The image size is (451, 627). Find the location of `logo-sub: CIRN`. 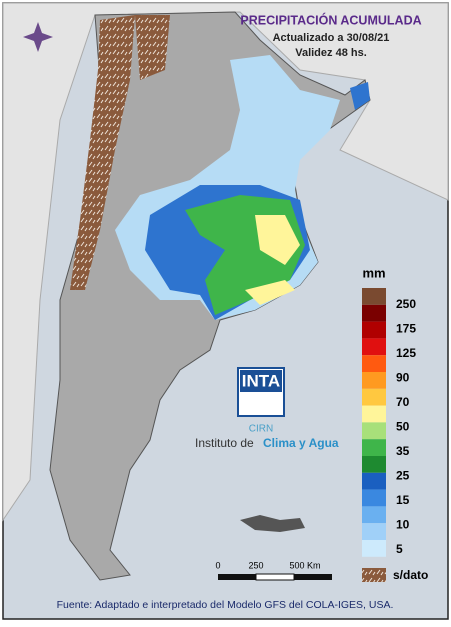

logo-sub: CIRN is located at coordinates (261, 429).